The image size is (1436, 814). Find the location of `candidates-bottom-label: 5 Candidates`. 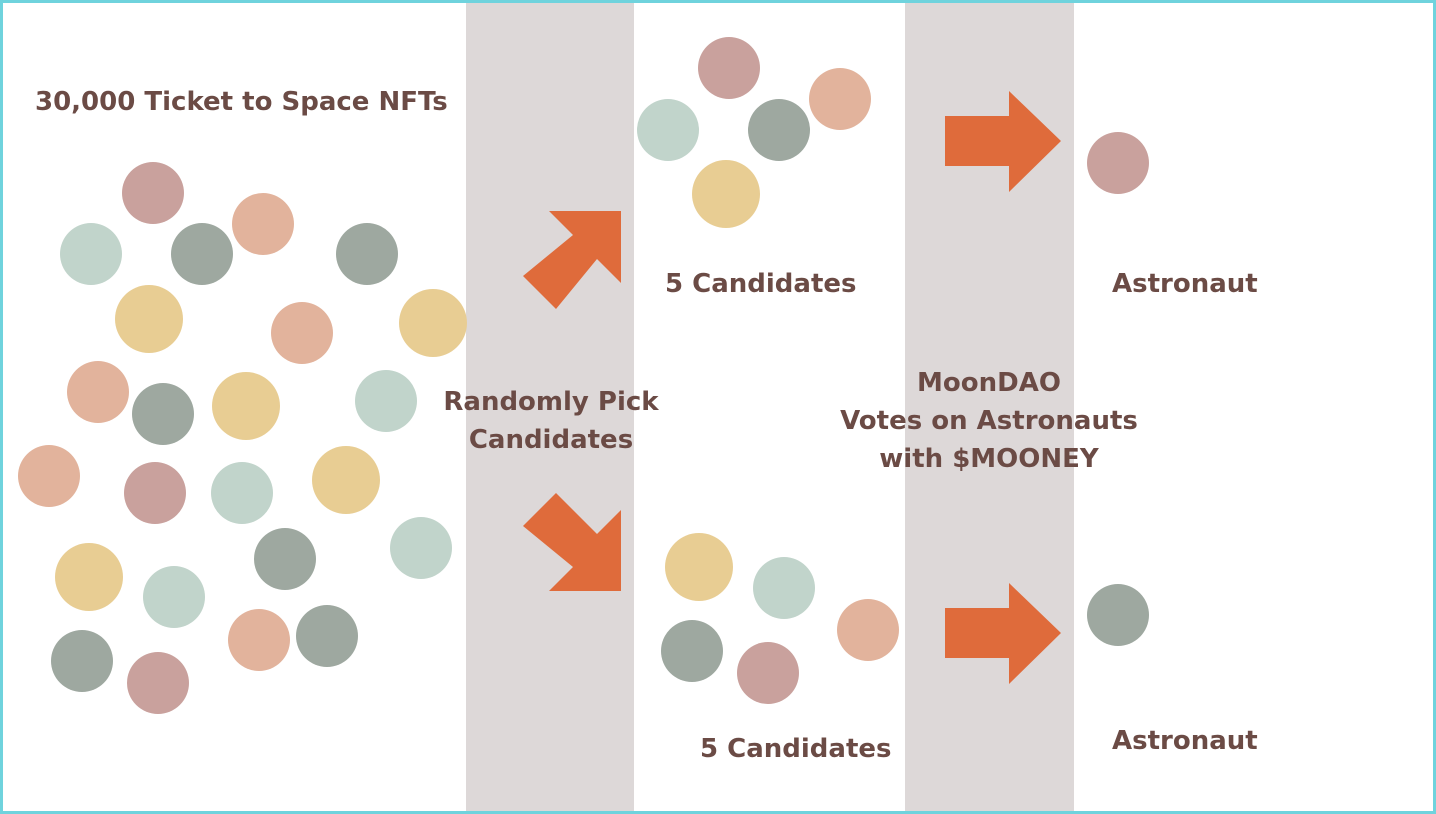

candidates-bottom-label: 5 Candidates is located at coordinates (796, 749).